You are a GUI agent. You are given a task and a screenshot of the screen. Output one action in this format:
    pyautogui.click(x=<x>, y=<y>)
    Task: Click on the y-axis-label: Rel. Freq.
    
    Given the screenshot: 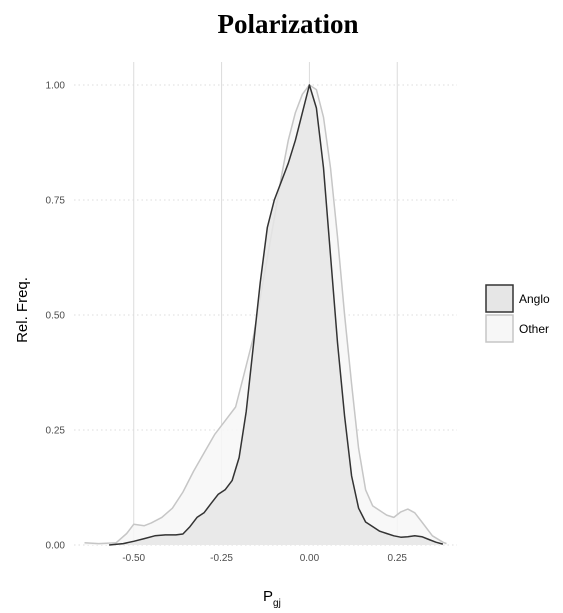 What is the action you would take?
    pyautogui.click(x=22, y=310)
    